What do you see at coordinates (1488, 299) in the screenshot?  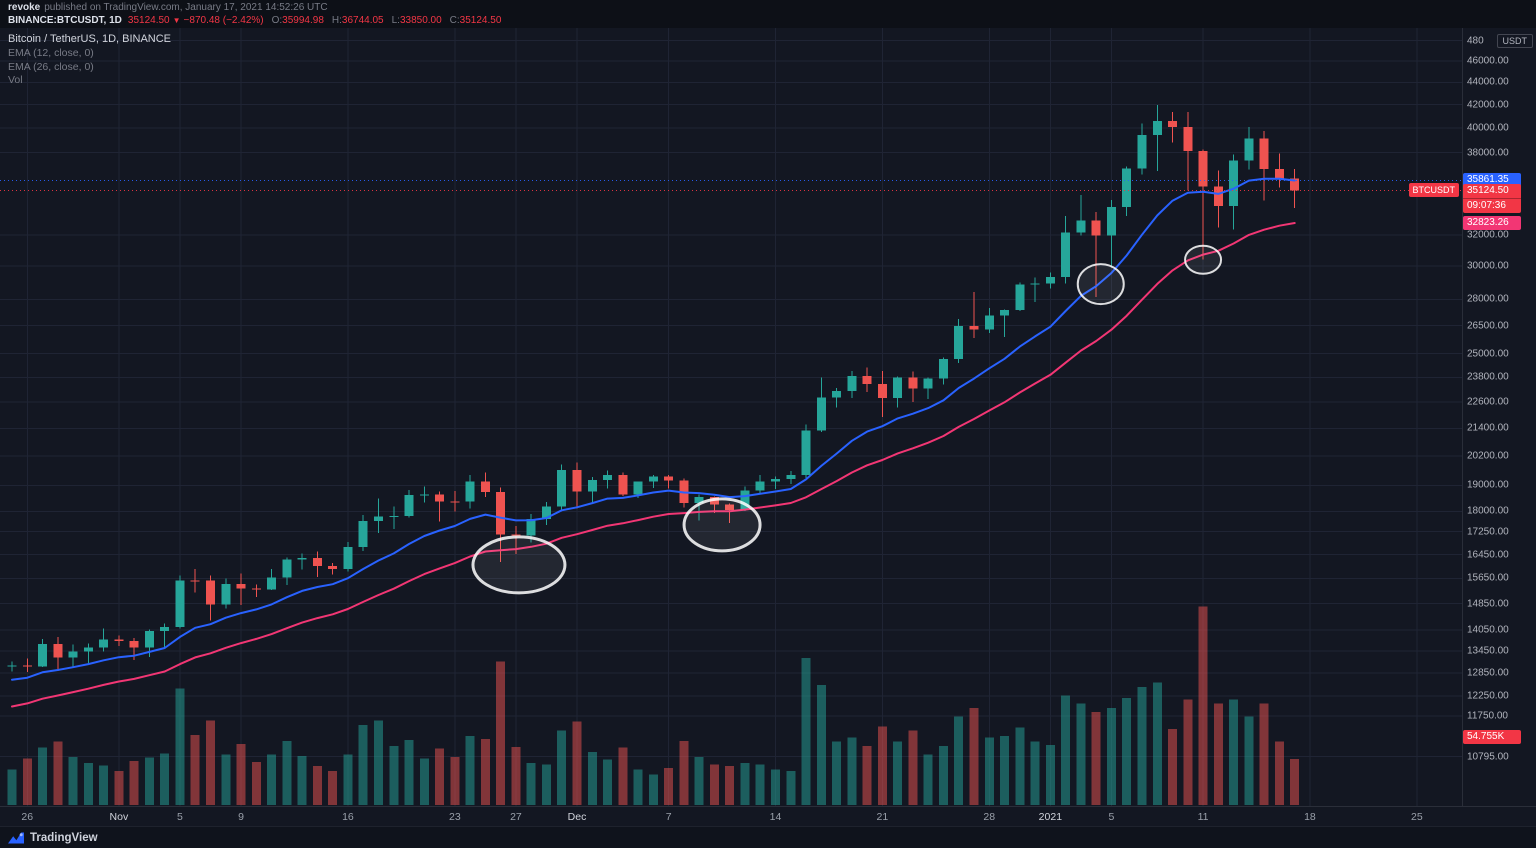 I see `price-tick-label: 28000.00` at bounding box center [1488, 299].